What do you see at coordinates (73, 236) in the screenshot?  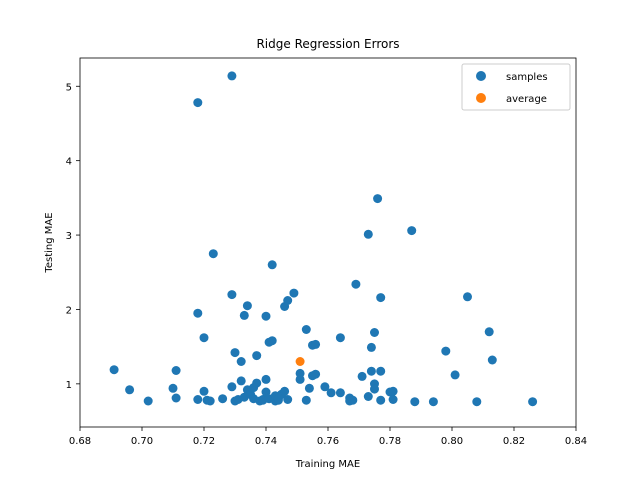 I see `y-axis-ticks: 1 2 3 4 5` at bounding box center [73, 236].